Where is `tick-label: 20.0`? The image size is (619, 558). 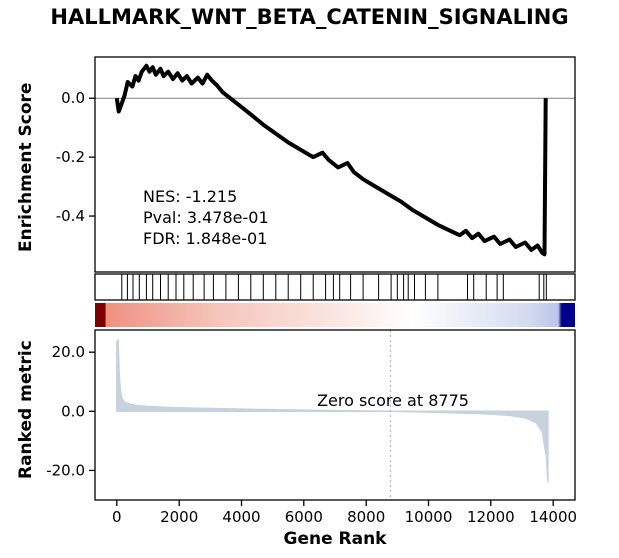 tick-label: 20.0 is located at coordinates (68, 352).